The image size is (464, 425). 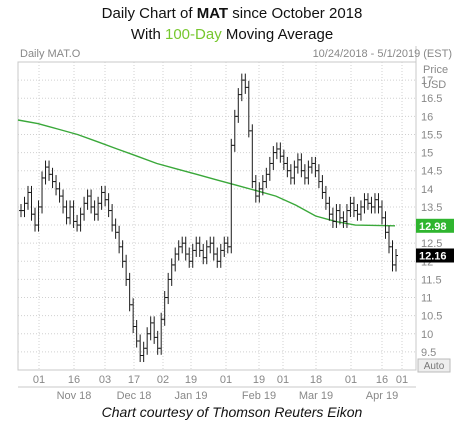 I want to click on subtitle-accent: 100-Day, so click(x=193, y=34).